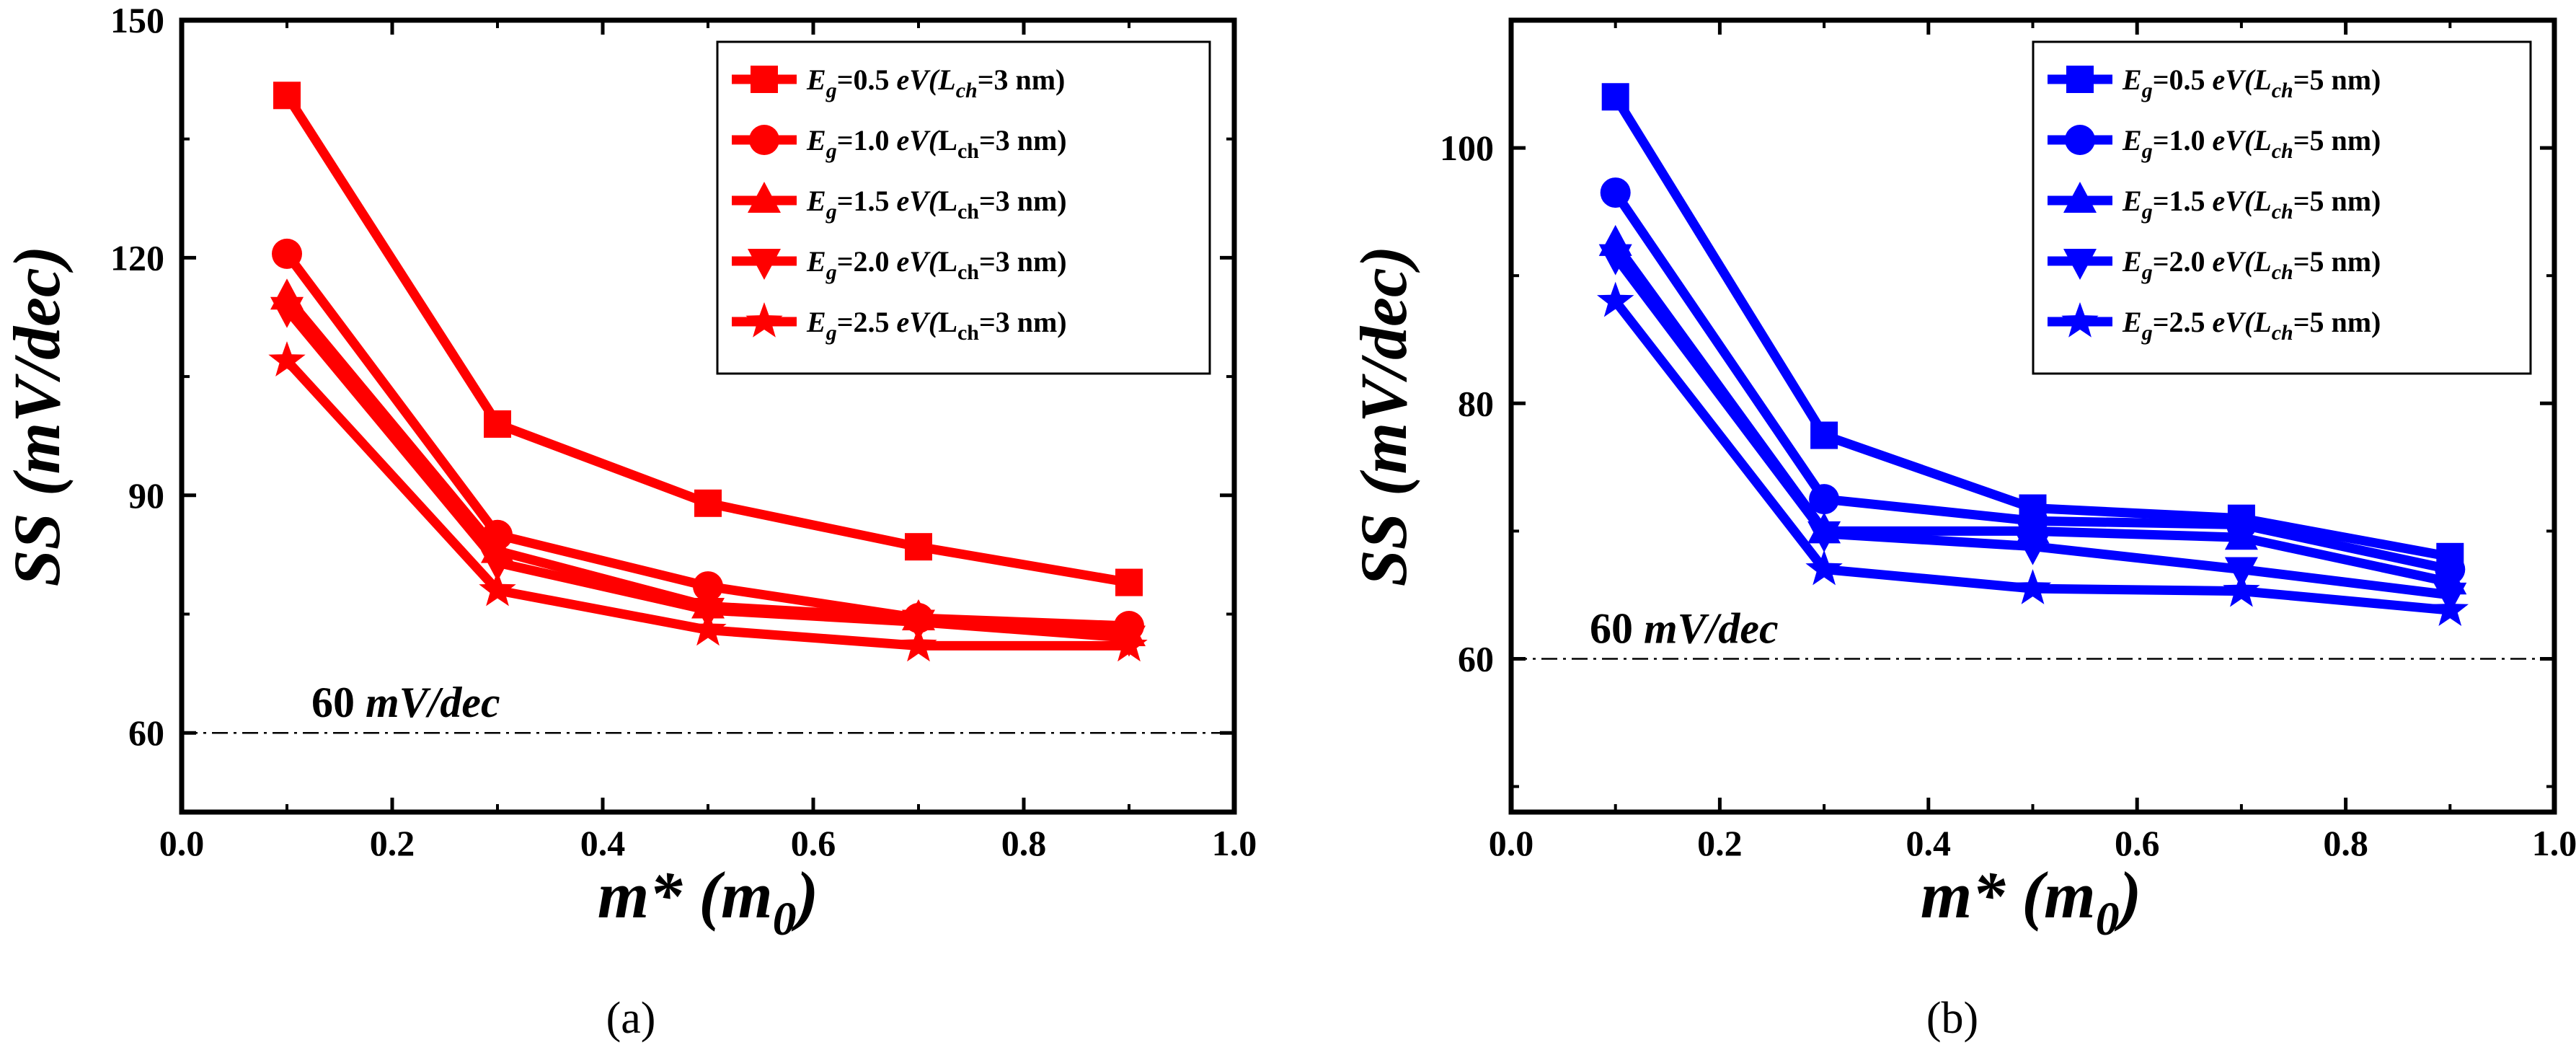  What do you see at coordinates (898, 82) in the screenshot?
I see `legend-entry-1: Eg=0.5 eV(Lch=3 nm)` at bounding box center [898, 82].